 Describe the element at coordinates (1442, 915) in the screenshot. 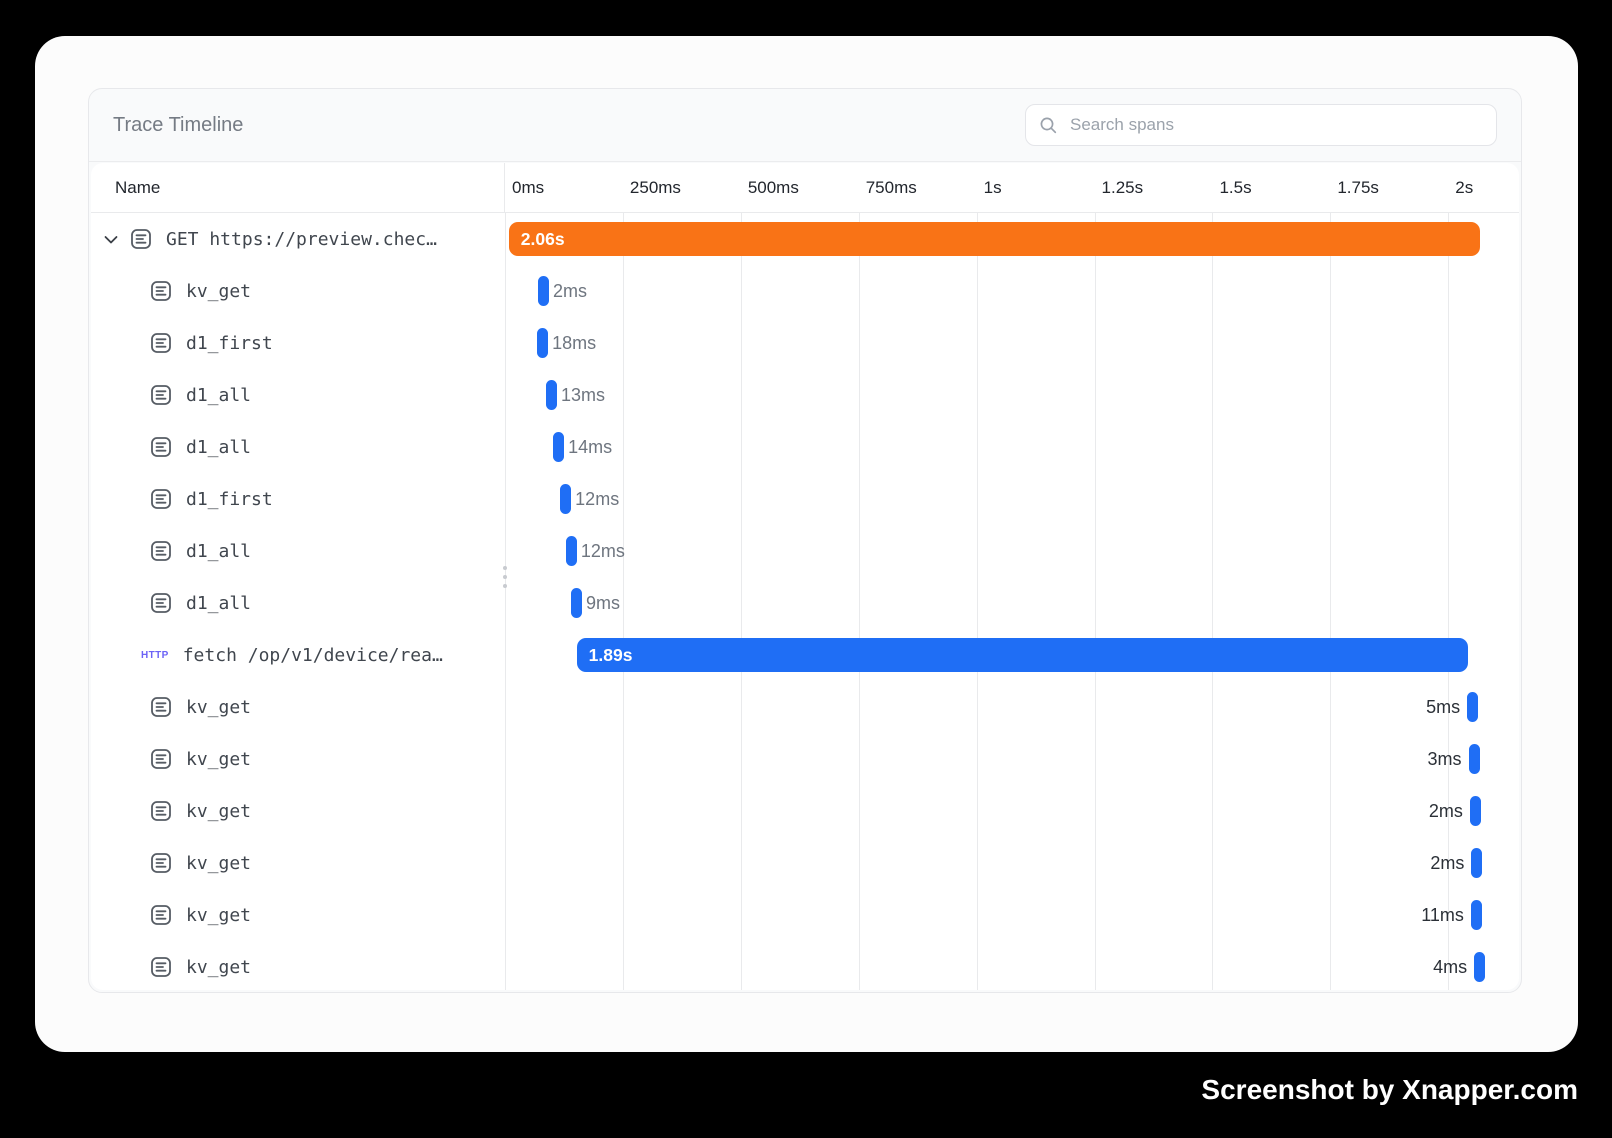

I see `span-duration-label: 11ms` at that location.